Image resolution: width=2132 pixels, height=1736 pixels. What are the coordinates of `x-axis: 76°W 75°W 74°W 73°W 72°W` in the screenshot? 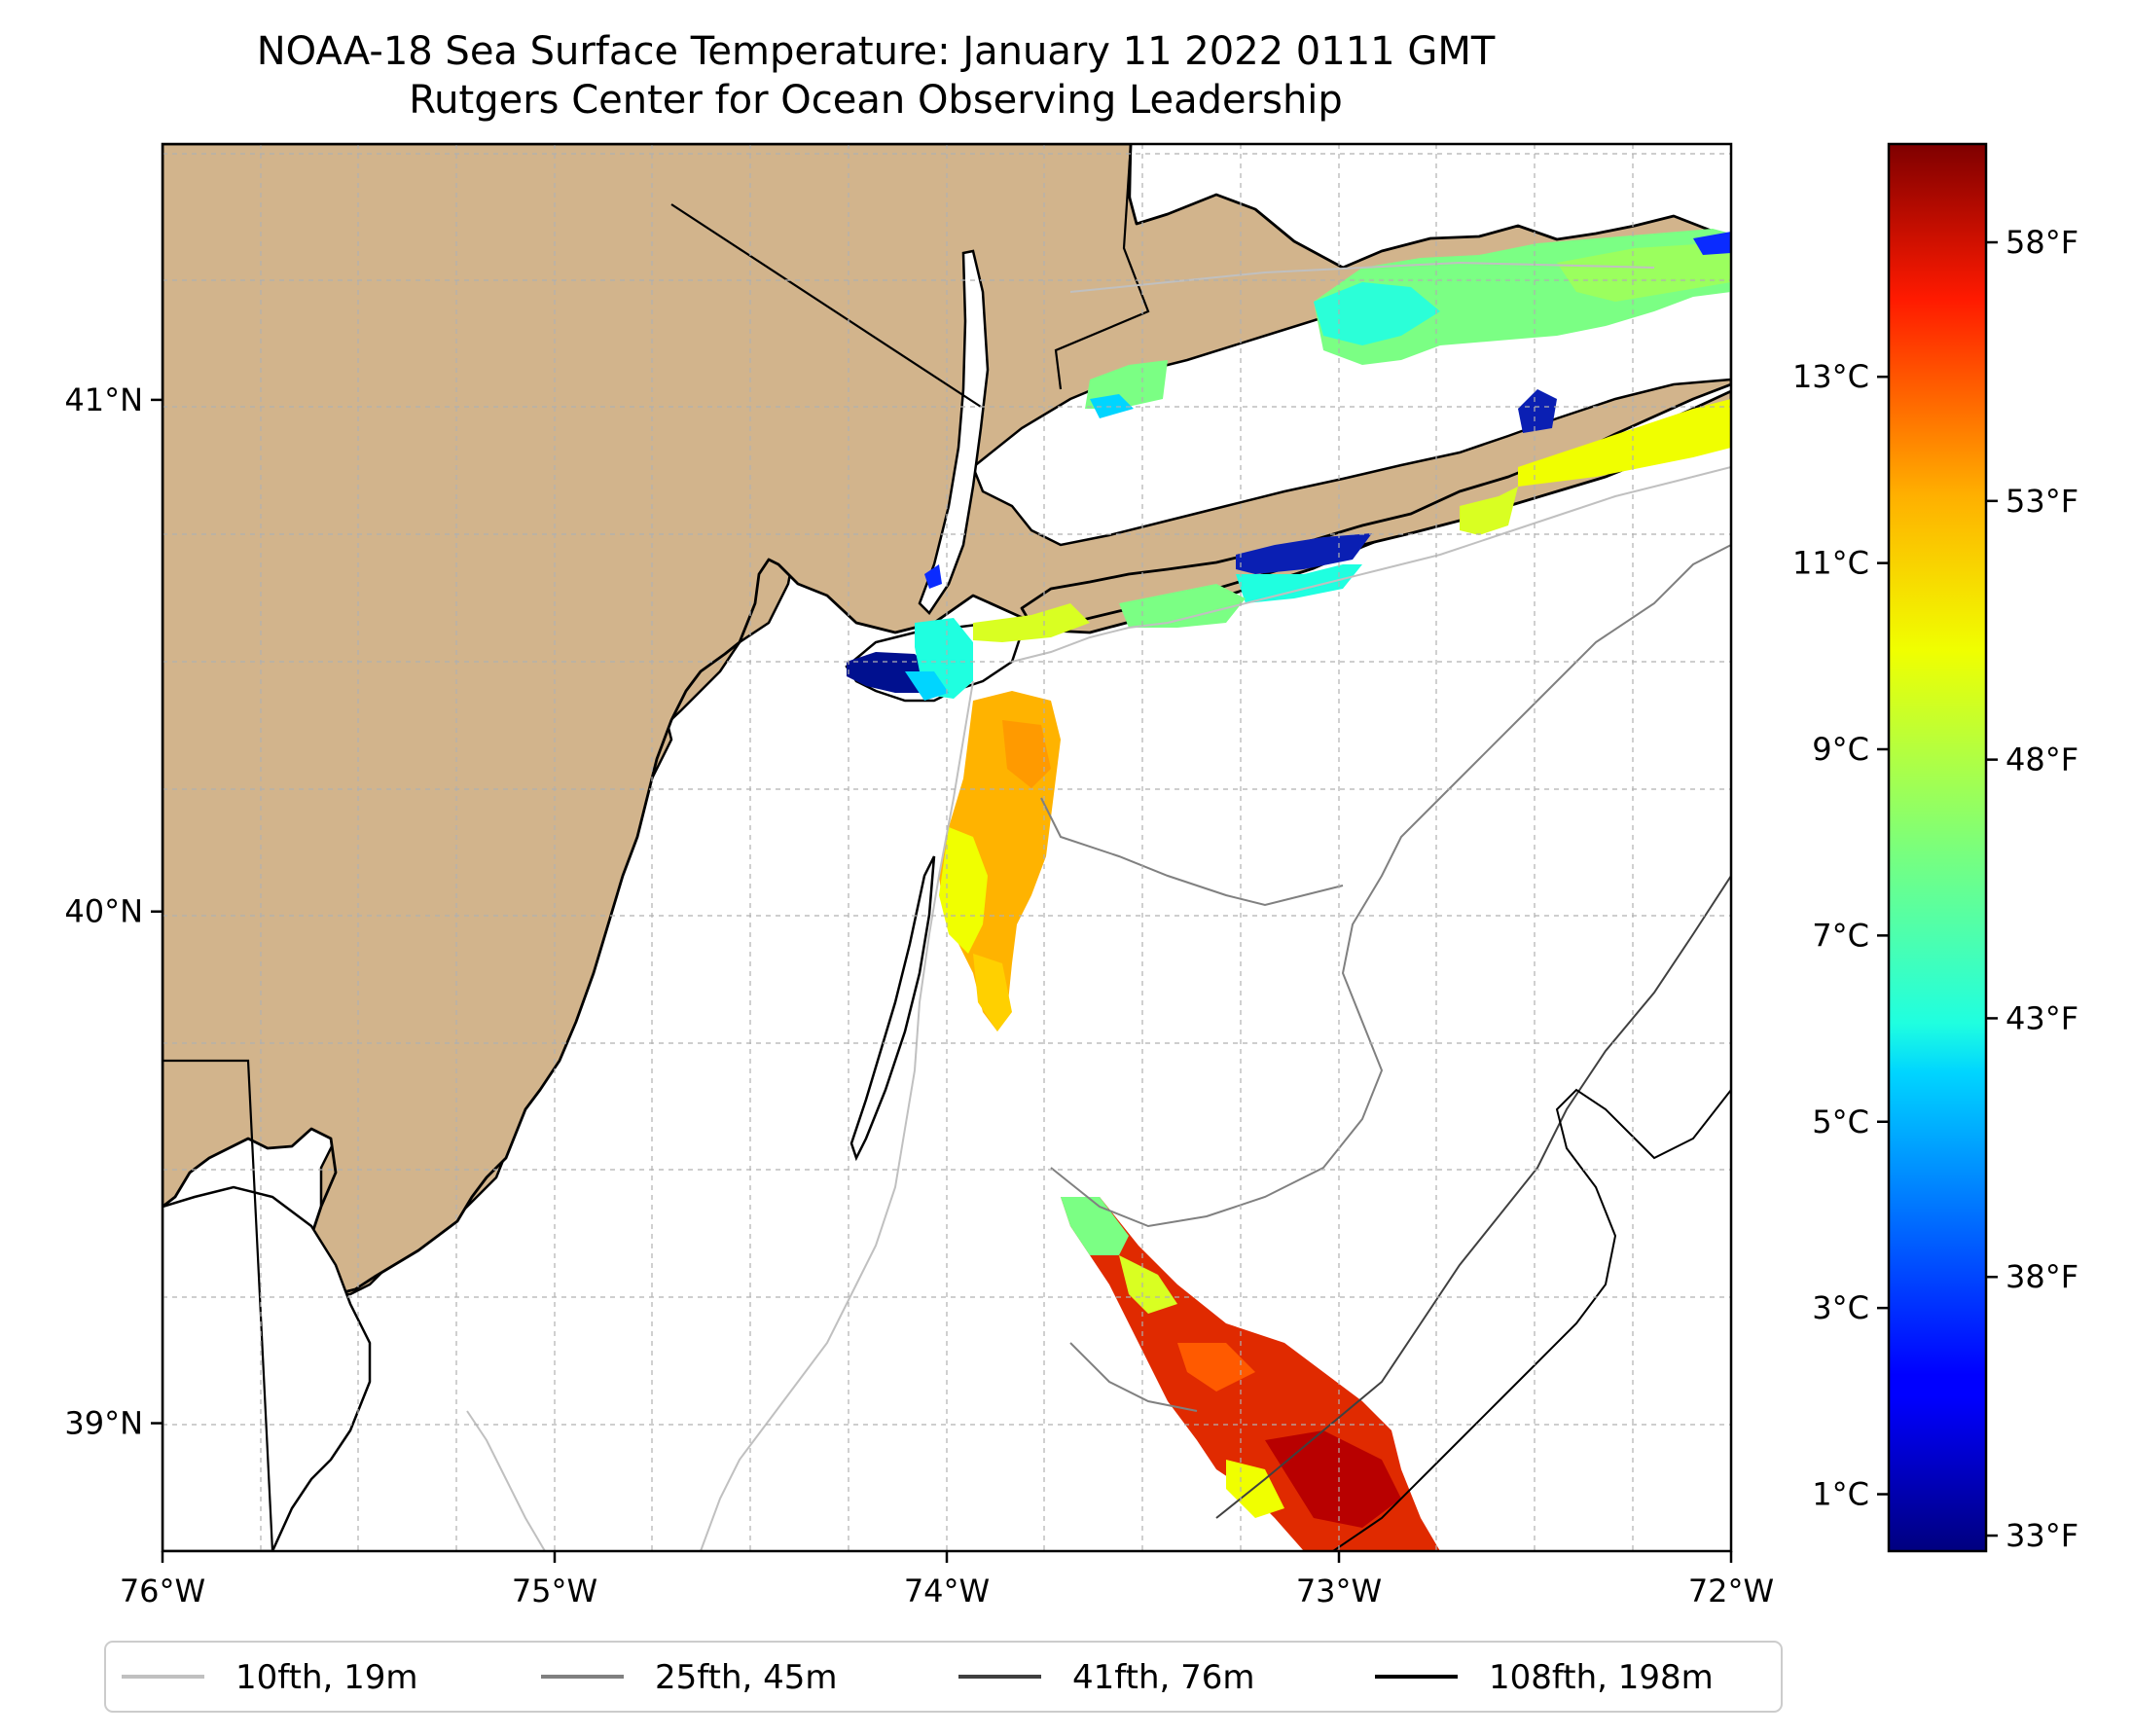 It's located at (947, 1580).